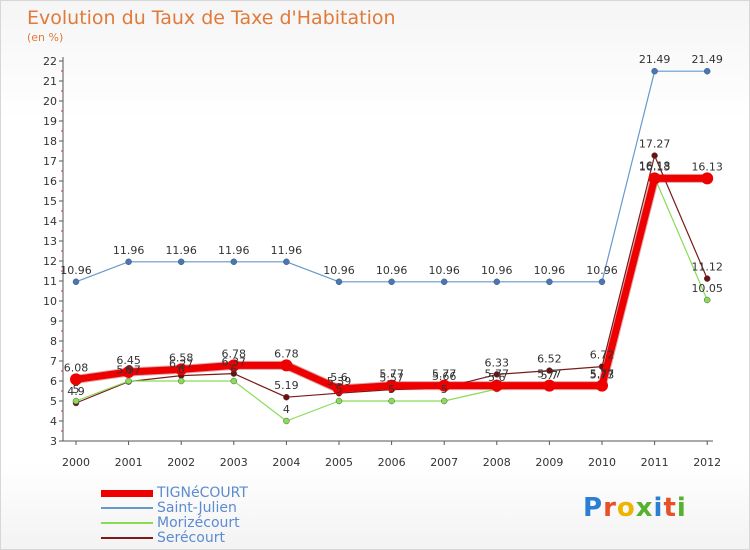 Image resolution: width=750 pixels, height=550 pixels. What do you see at coordinates (76, 367) in the screenshot?
I see `data-label: 6.08` at bounding box center [76, 367].